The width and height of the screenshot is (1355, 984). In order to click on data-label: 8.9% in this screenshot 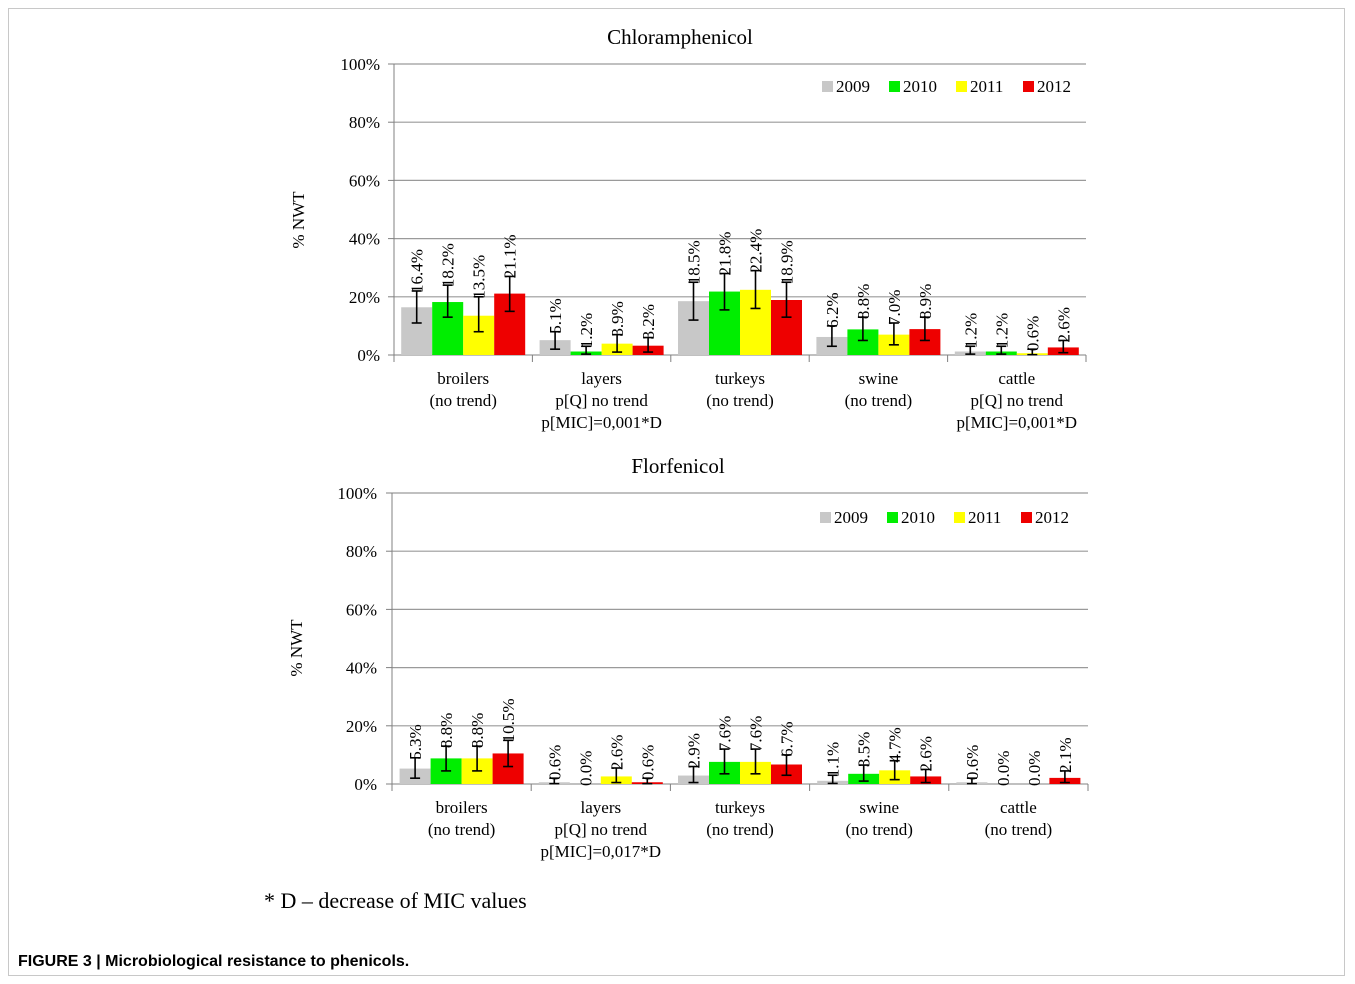, I will do `click(925, 301)`.